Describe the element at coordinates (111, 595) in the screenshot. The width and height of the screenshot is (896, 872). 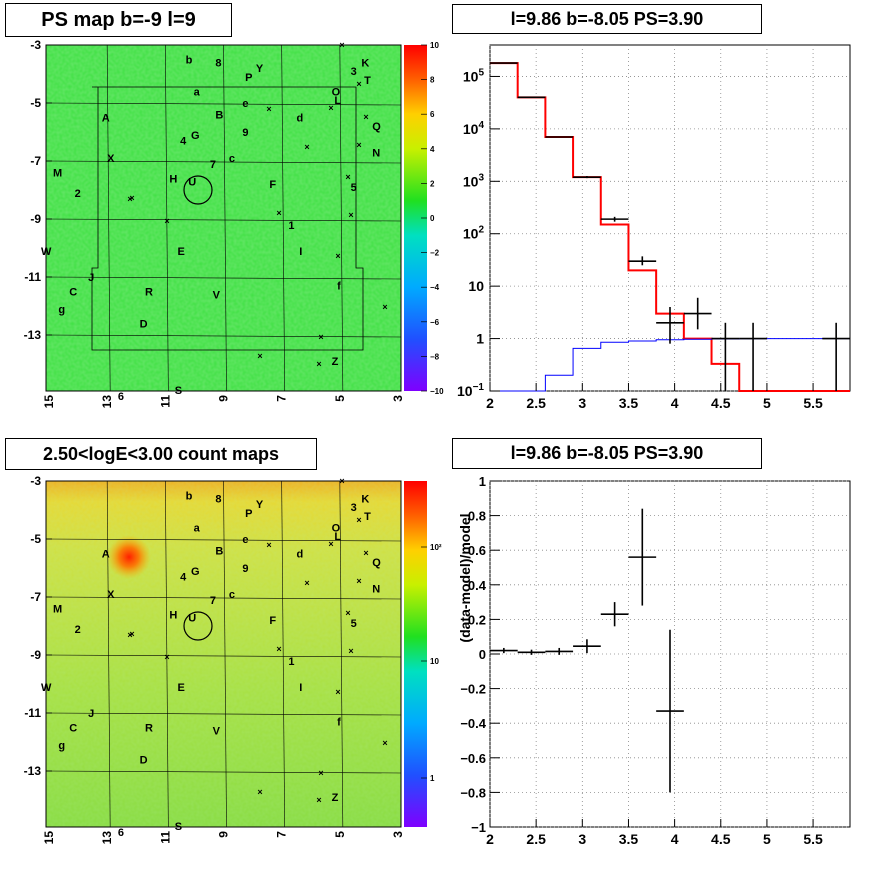
I see `cm-source-label: X` at that location.